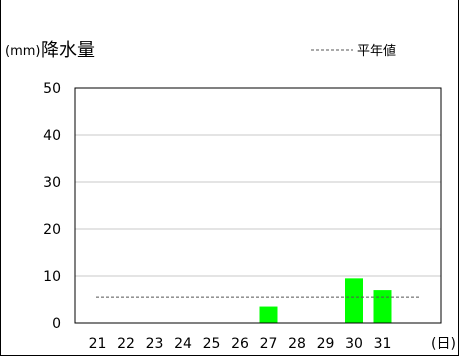 This screenshot has width=459, height=357. What do you see at coordinates (376, 51) in the screenshot?
I see `legend-average-label: 平年値` at bounding box center [376, 51].